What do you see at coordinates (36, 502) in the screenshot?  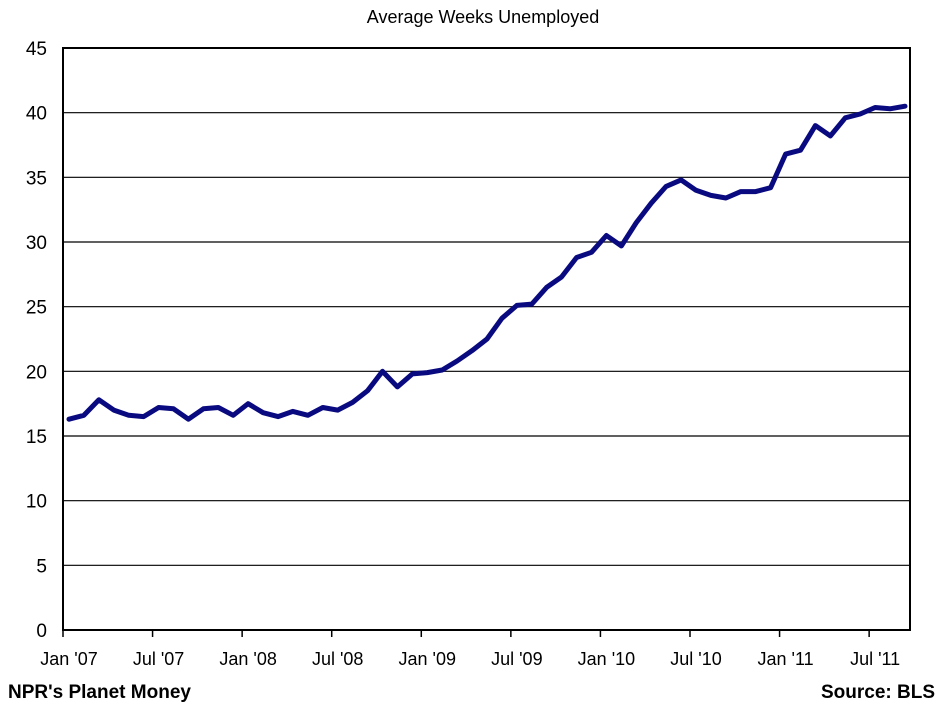 I see `y-tick-label: 10` at bounding box center [36, 502].